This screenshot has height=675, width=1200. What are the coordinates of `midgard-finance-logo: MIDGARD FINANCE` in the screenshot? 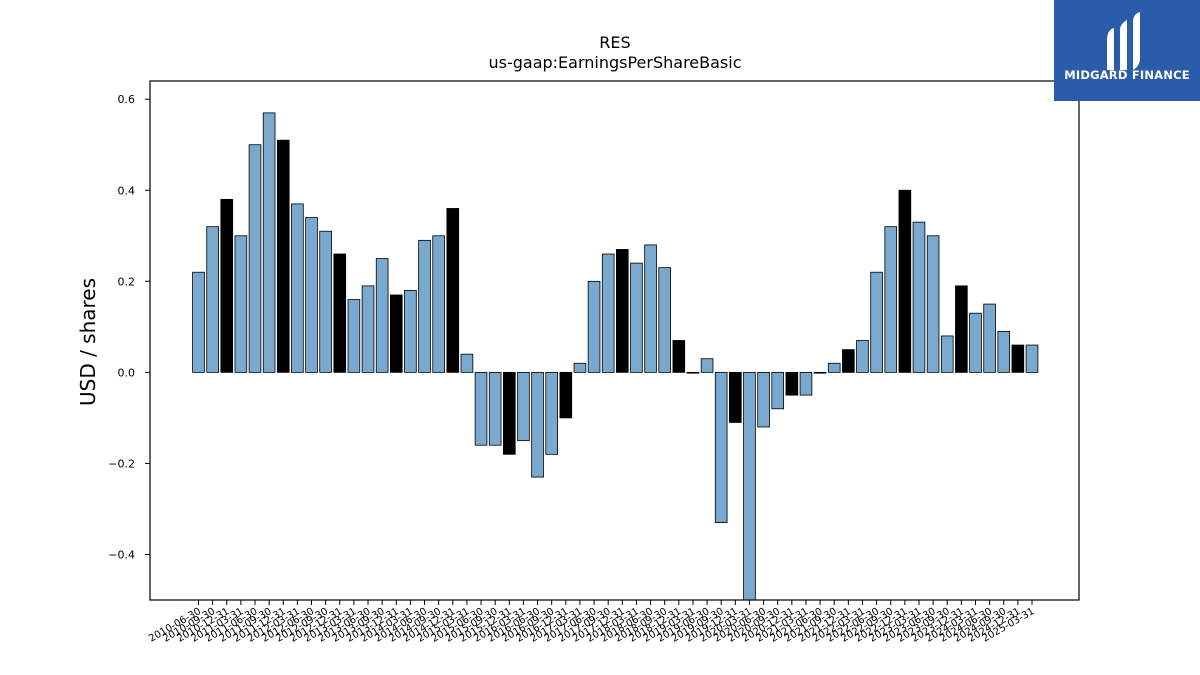 It's located at (1127, 50).